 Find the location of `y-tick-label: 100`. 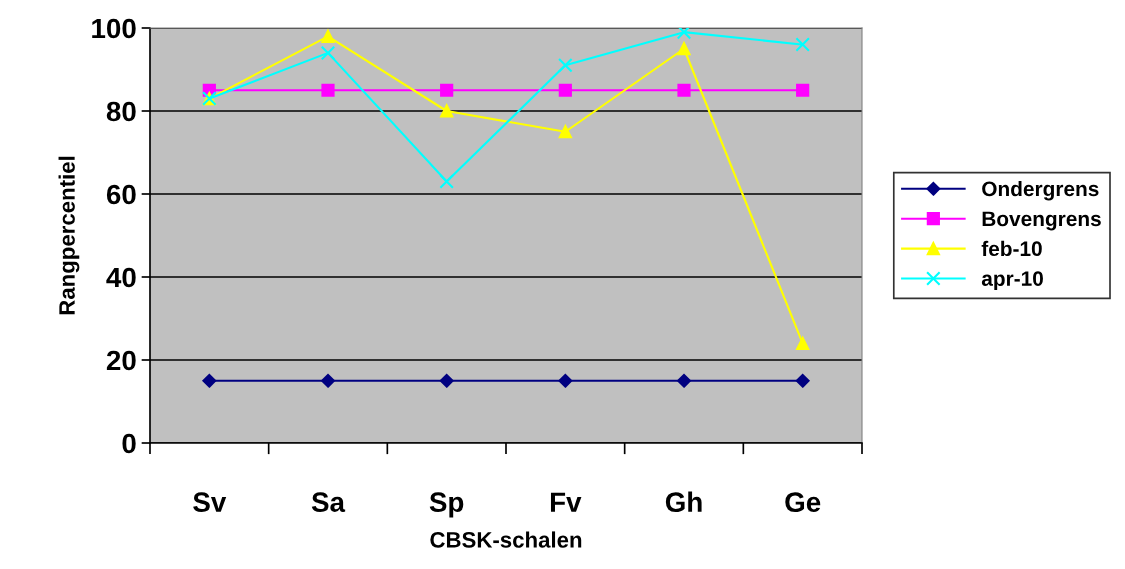

y-tick-label: 100 is located at coordinates (114, 28).